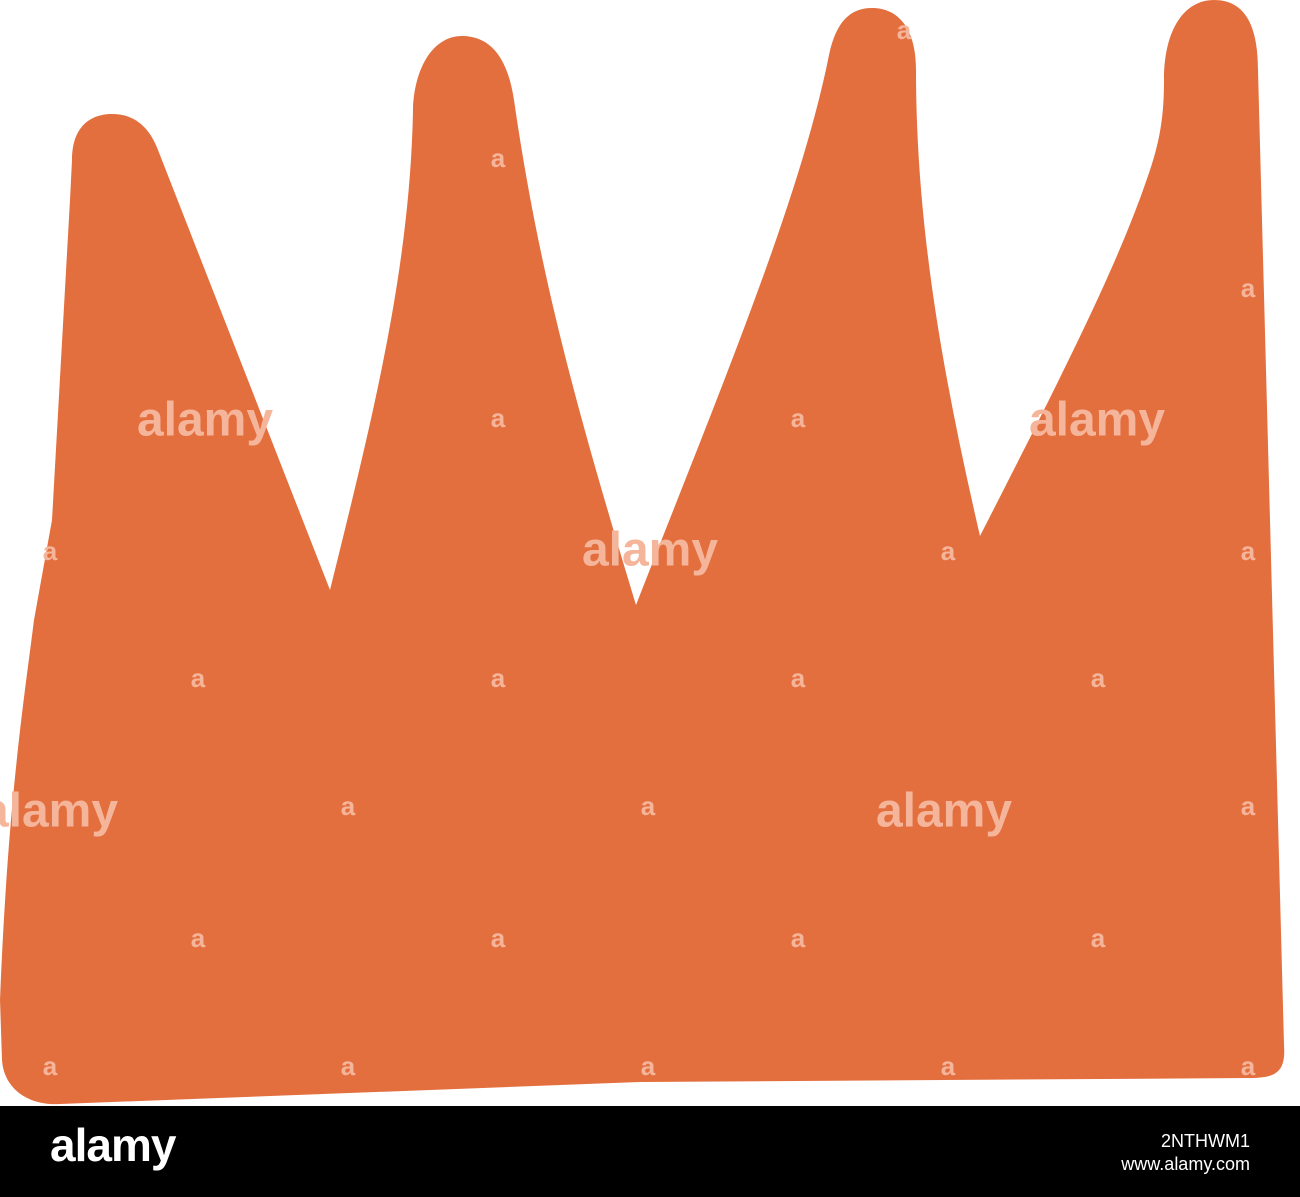  What do you see at coordinates (1185, 1163) in the screenshot?
I see `site-url: www.alamy.com` at bounding box center [1185, 1163].